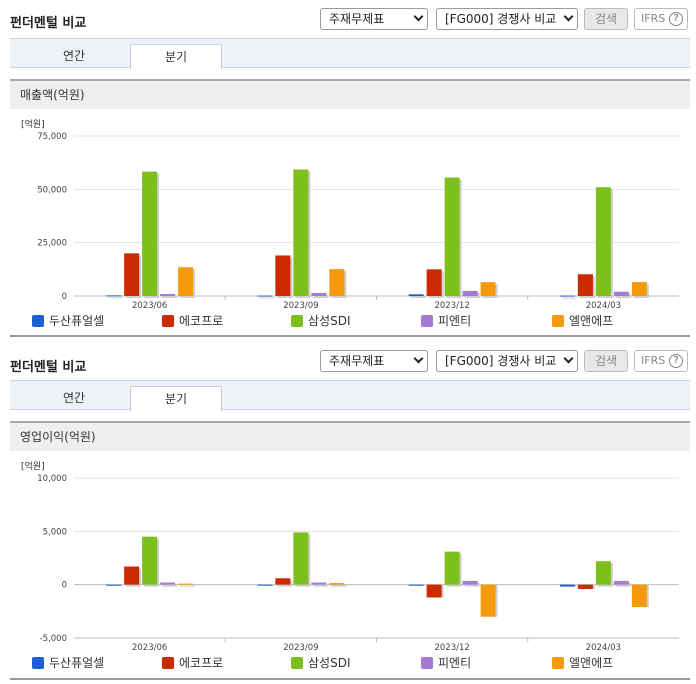  Describe the element at coordinates (350, 679) in the screenshot. I see `divider` at that location.